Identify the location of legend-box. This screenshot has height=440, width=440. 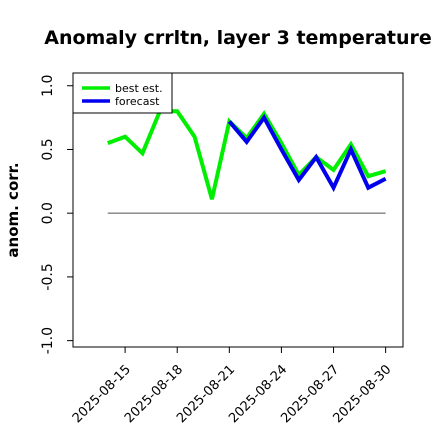
(122, 93).